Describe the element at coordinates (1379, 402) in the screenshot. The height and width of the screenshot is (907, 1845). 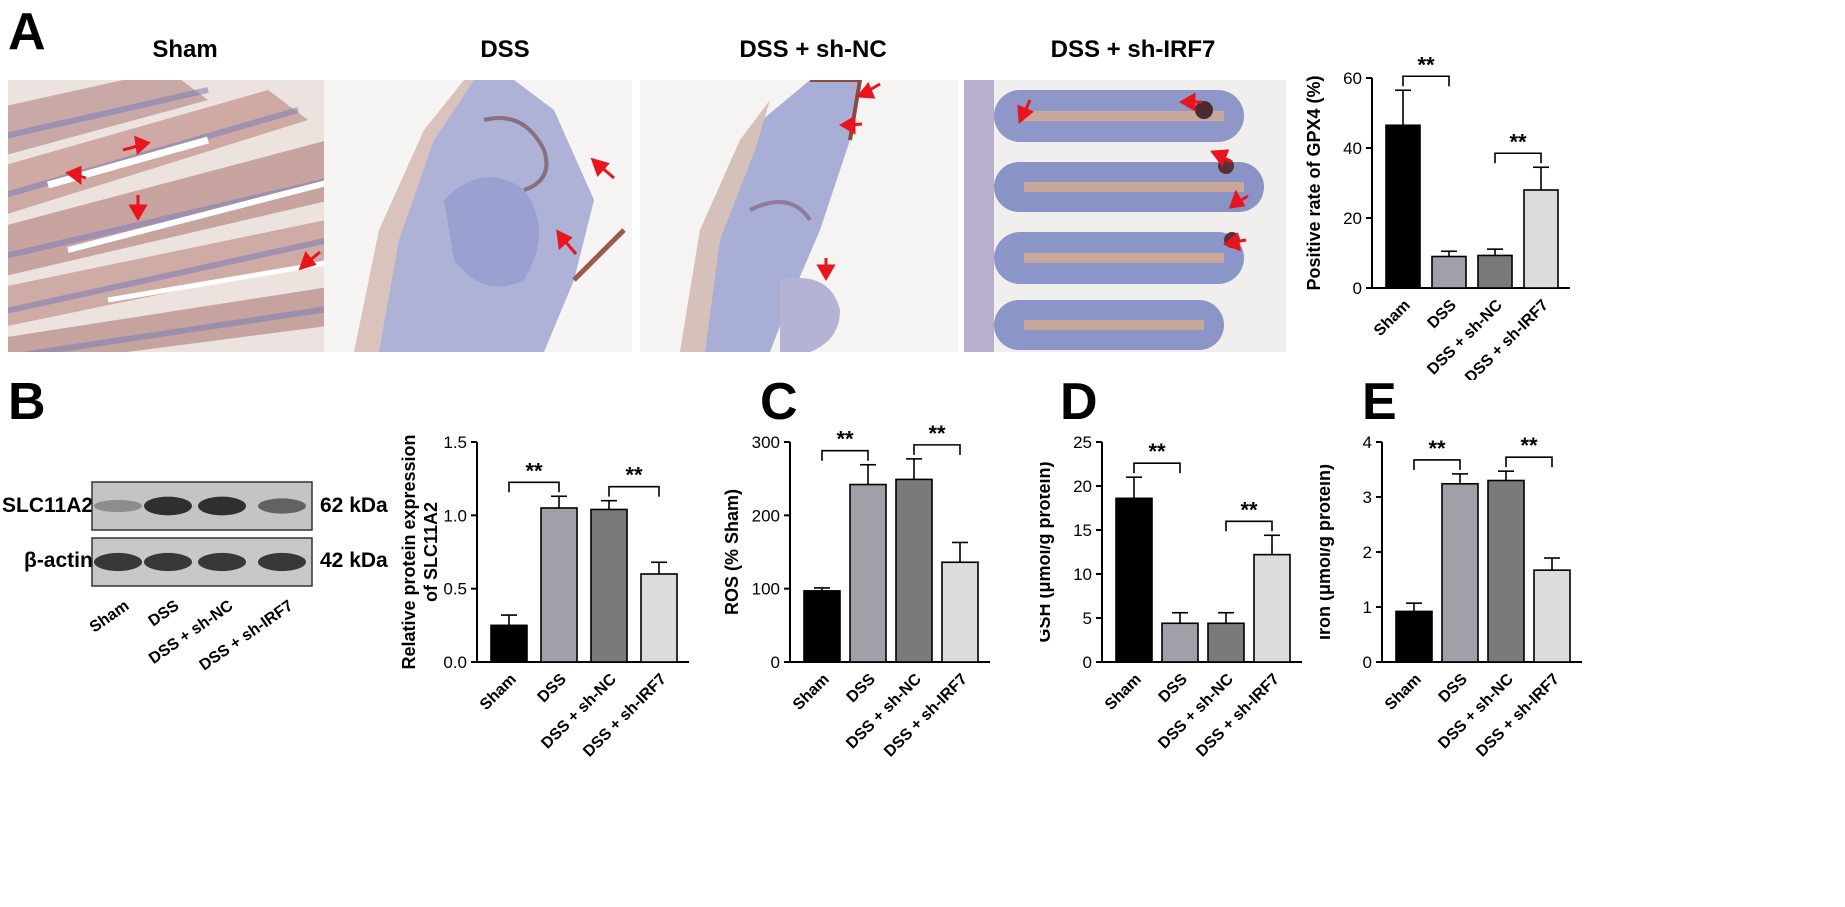
I see `panel-label-e: E` at that location.